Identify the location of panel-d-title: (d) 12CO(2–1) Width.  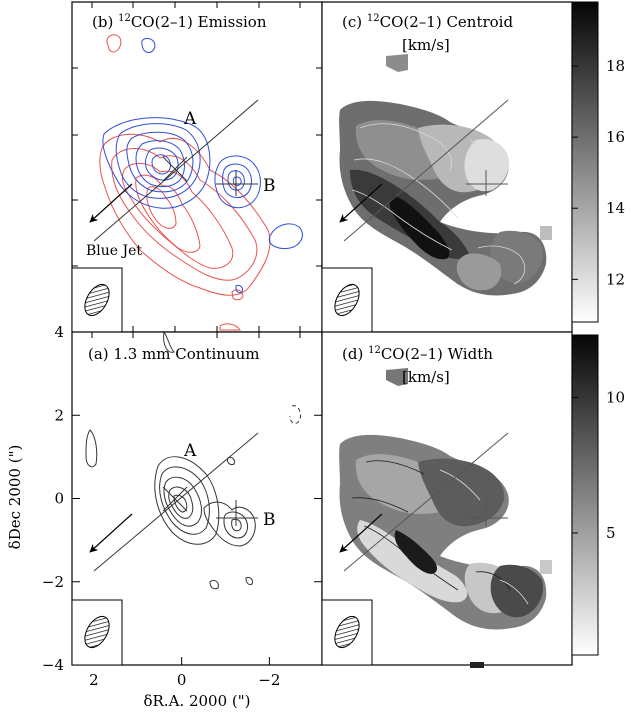
(417, 354).